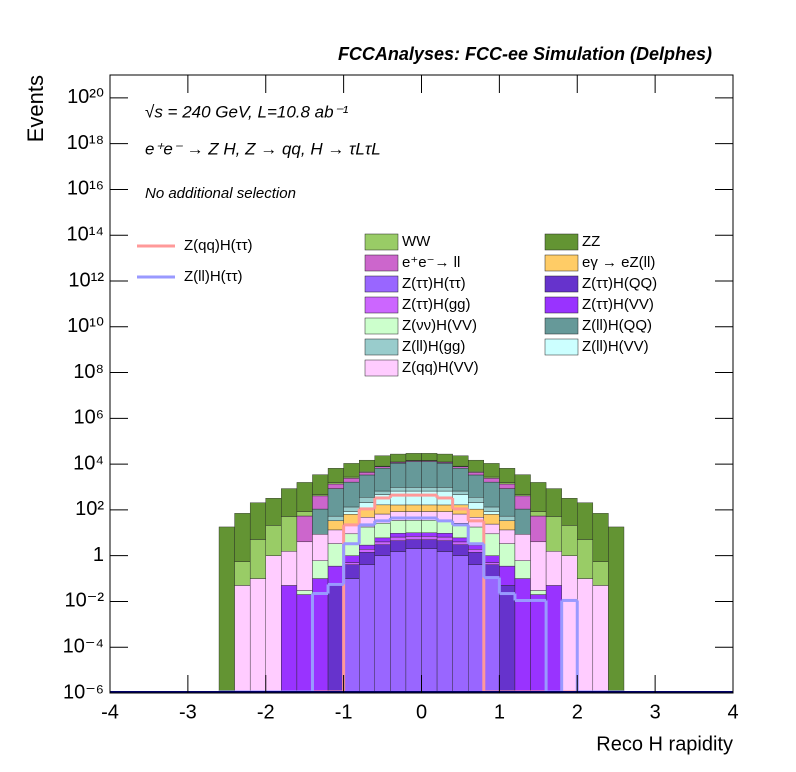  What do you see at coordinates (88, 372) in the screenshot?
I see `y-tick-label: 10⁸` at bounding box center [88, 372].